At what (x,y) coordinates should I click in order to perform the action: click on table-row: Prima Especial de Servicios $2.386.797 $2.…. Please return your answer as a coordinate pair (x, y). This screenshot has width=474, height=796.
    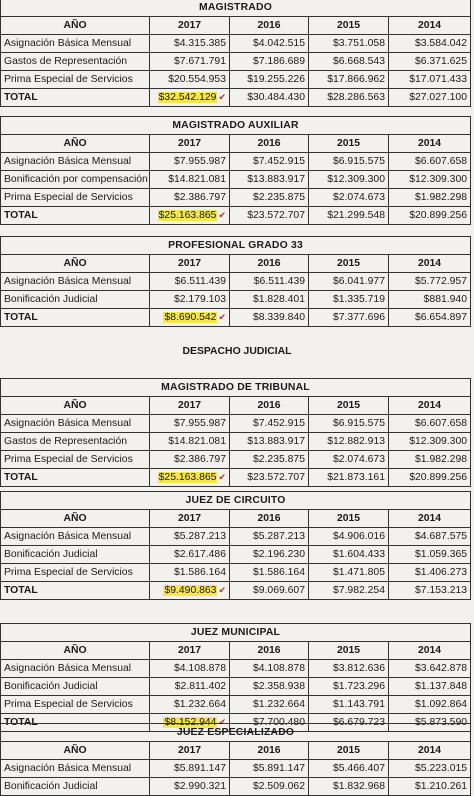
    Looking at the image, I should click on (236, 459).